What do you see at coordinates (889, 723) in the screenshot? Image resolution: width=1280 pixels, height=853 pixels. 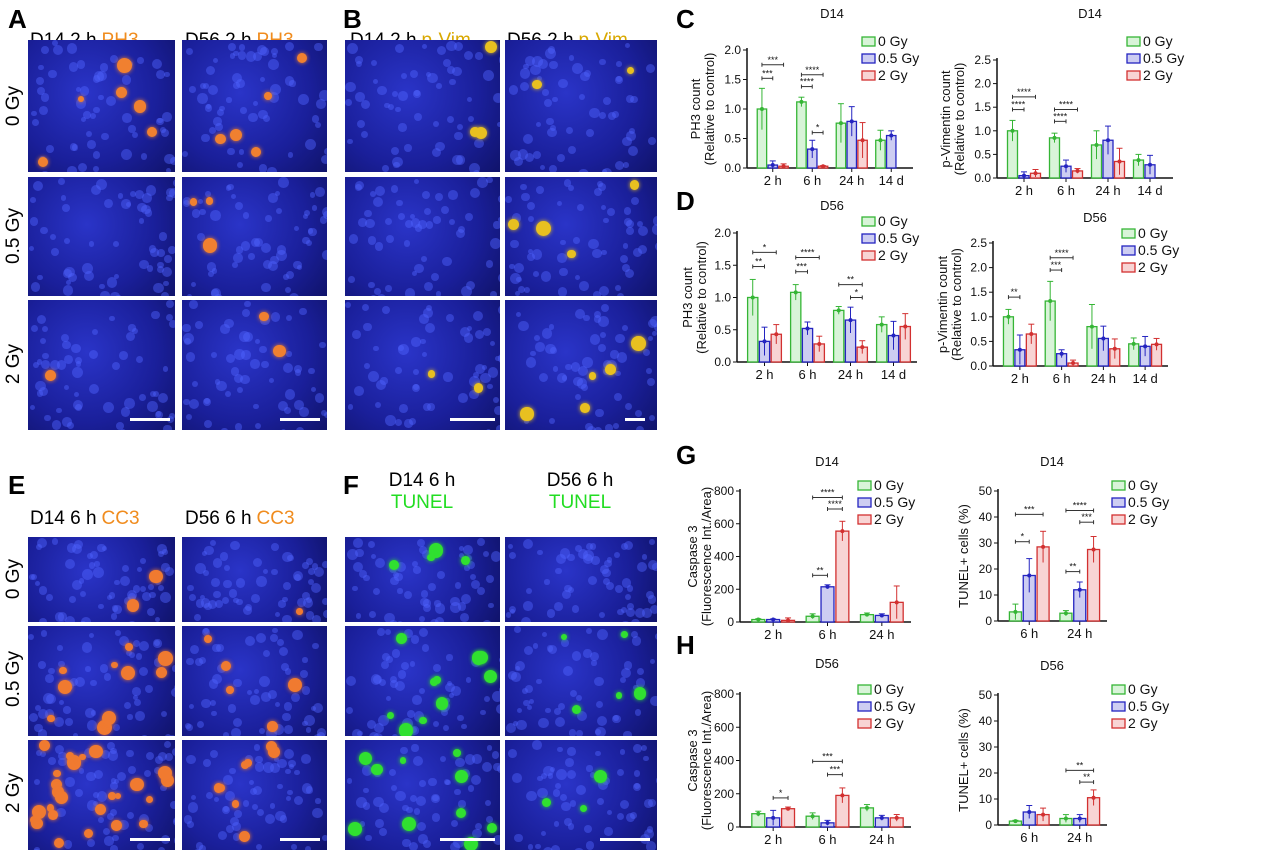 I see `legend-label: 2 Gy` at bounding box center [889, 723].